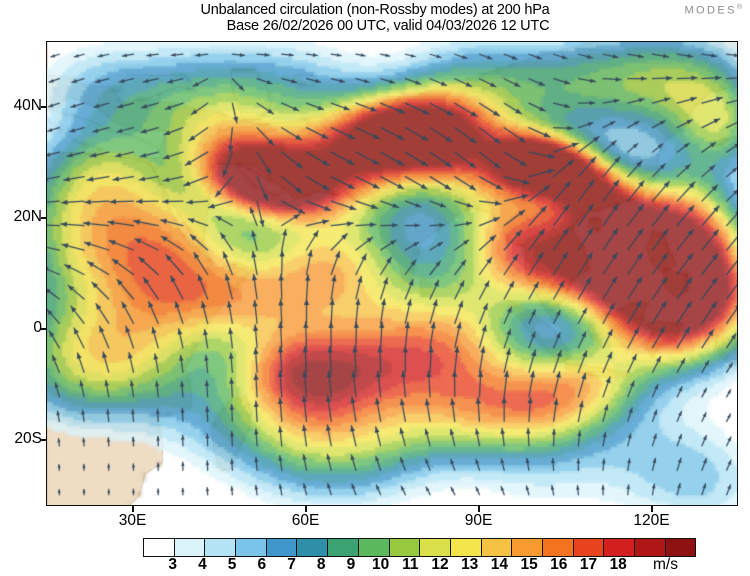 The image size is (750, 576). I want to click on colorbar-tick-6: 6, so click(262, 564).